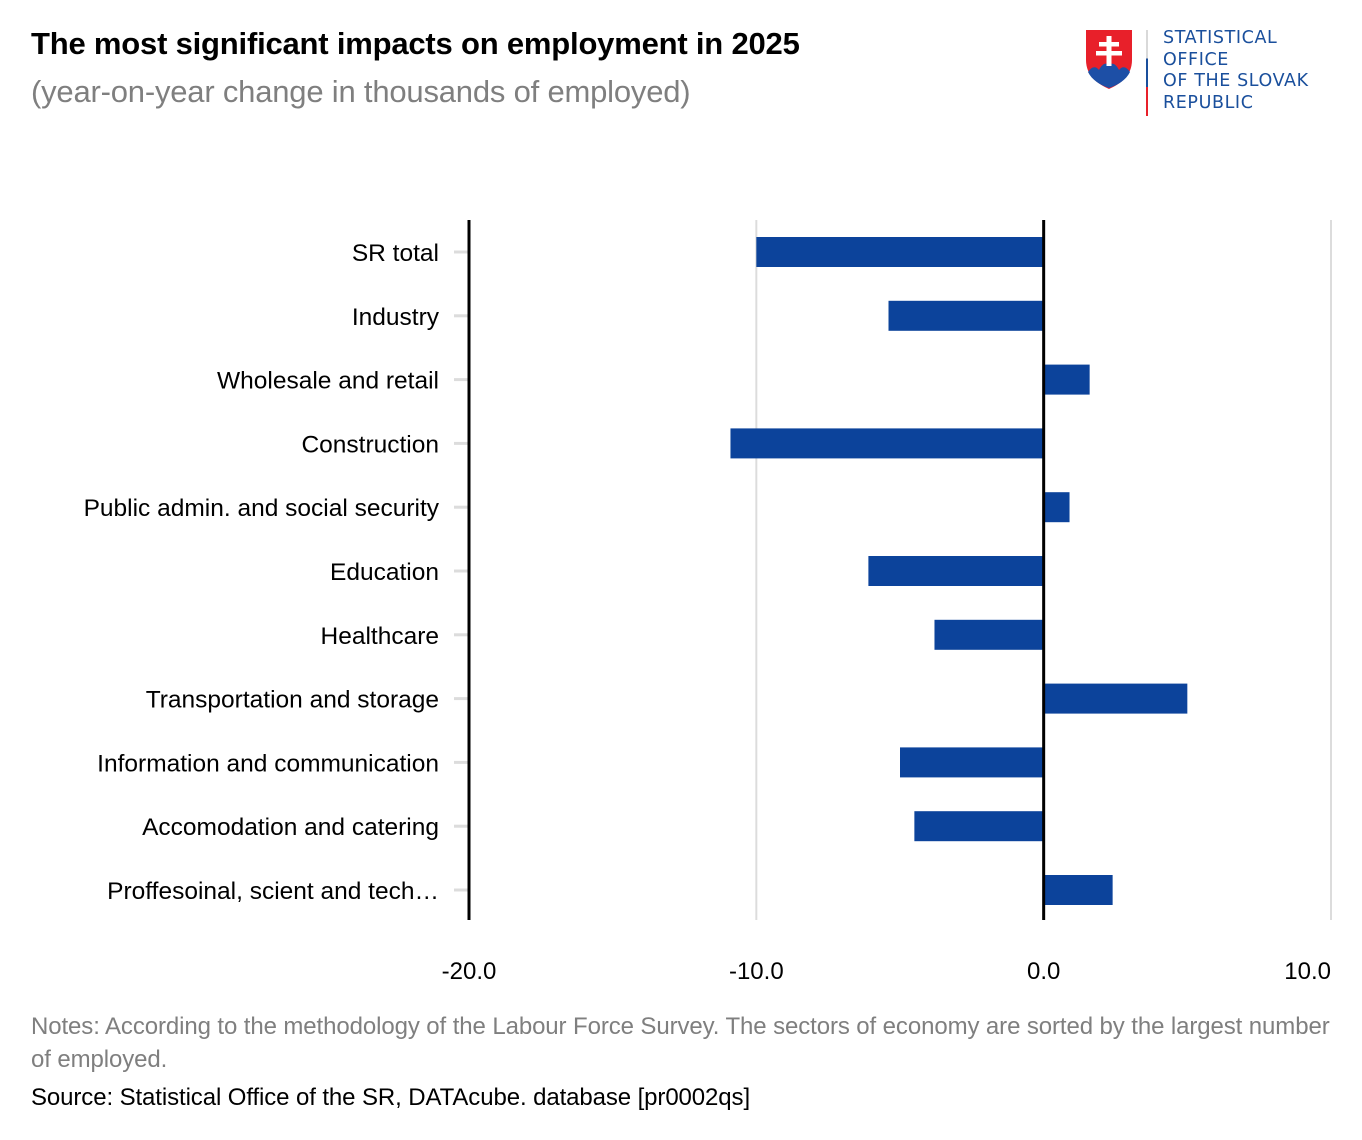  Describe the element at coordinates (290, 827) in the screenshot. I see `category-label: Accomodation and catering` at that location.